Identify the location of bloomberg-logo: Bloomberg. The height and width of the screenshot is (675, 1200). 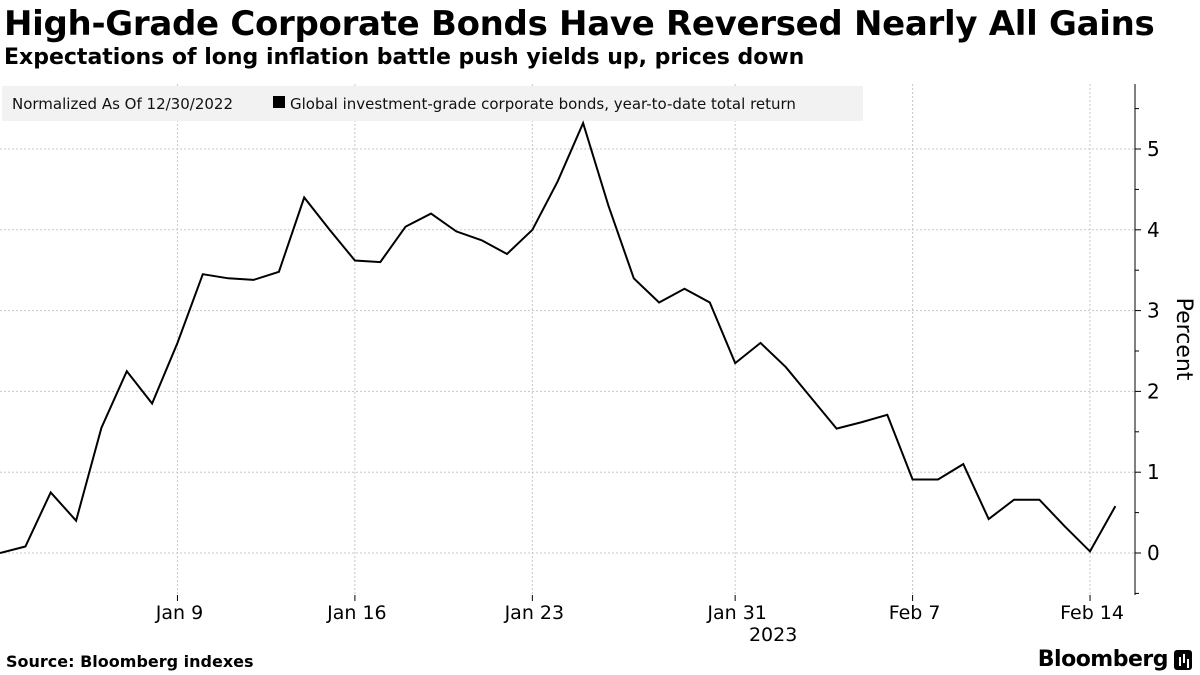
(1103, 659).